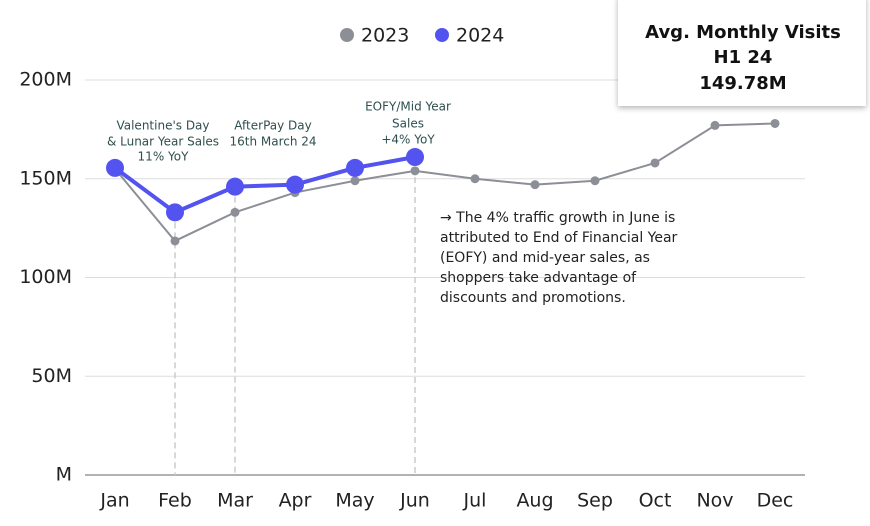 The width and height of the screenshot is (870, 526). Describe the element at coordinates (272, 126) in the screenshot. I see `annotation: AfterPay Day` at that location.